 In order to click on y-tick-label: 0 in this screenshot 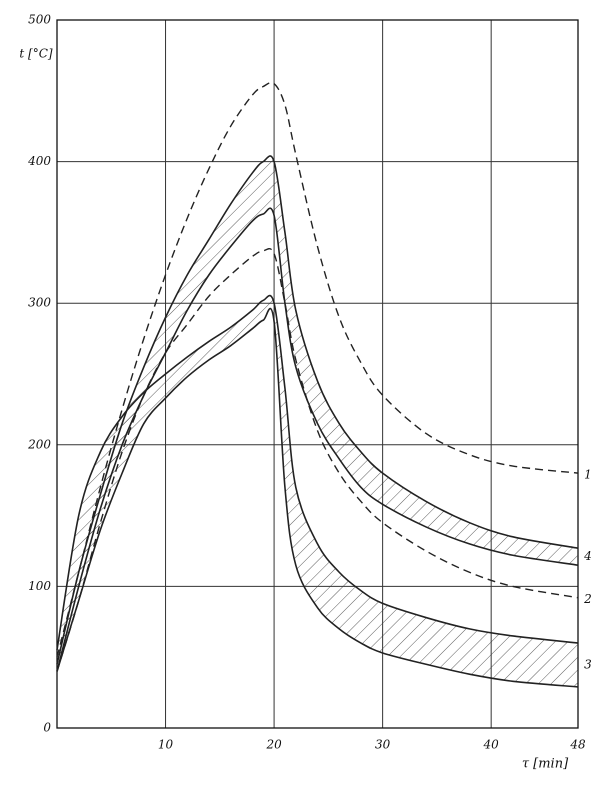, I will do `click(47, 728)`.